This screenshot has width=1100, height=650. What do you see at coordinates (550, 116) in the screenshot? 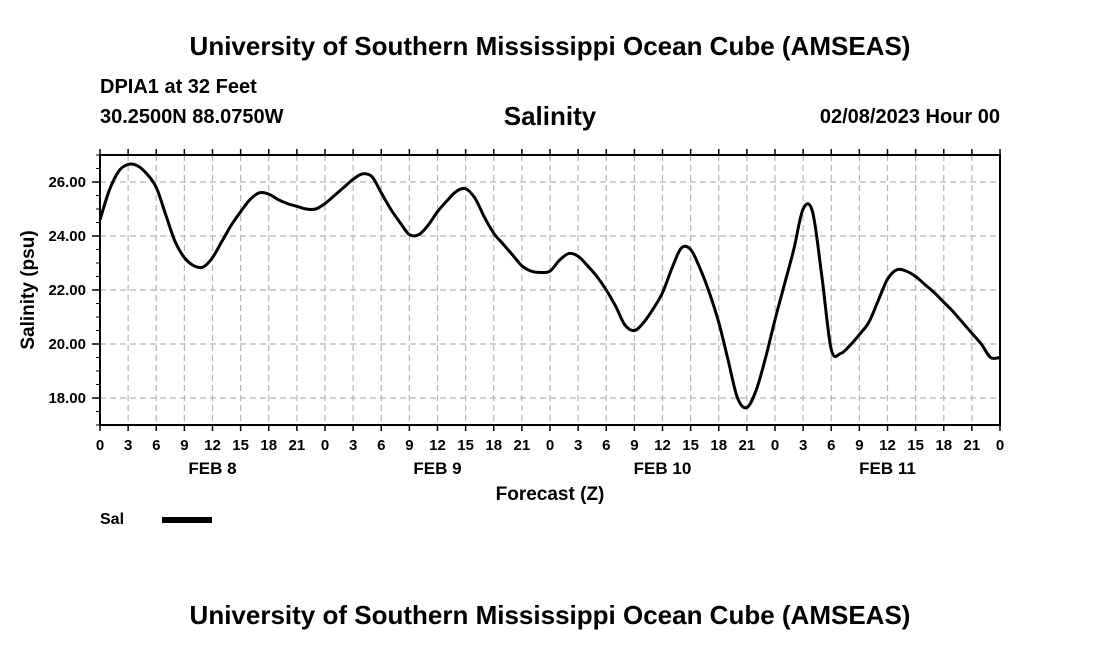
I see `chart-title: Salinity` at bounding box center [550, 116].